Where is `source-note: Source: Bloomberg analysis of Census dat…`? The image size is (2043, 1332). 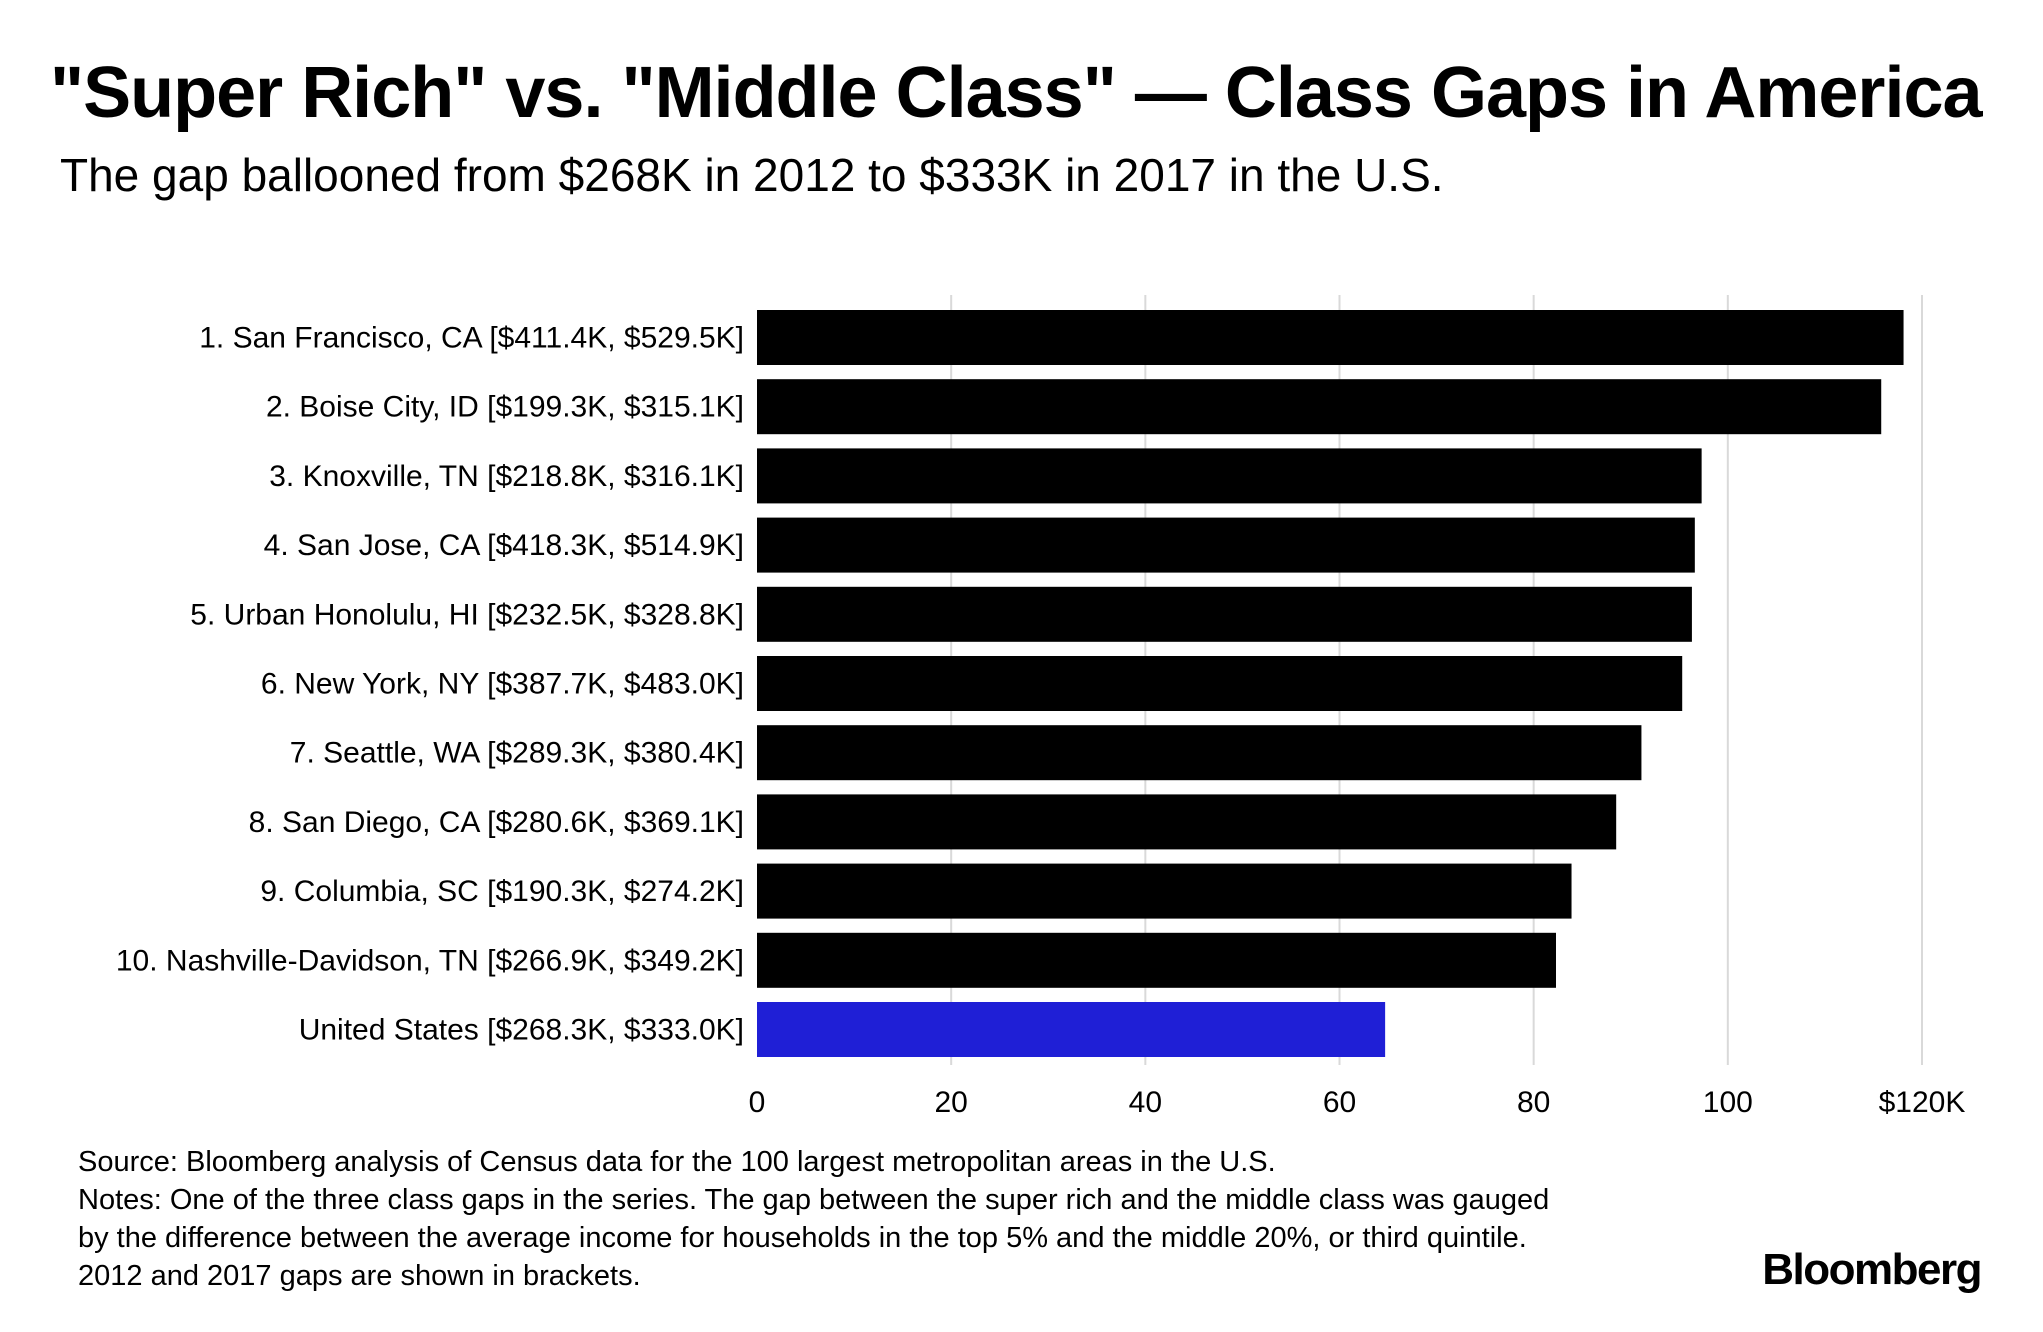 source-note: Source: Bloomberg analysis of Census dat… is located at coordinates (677, 1162).